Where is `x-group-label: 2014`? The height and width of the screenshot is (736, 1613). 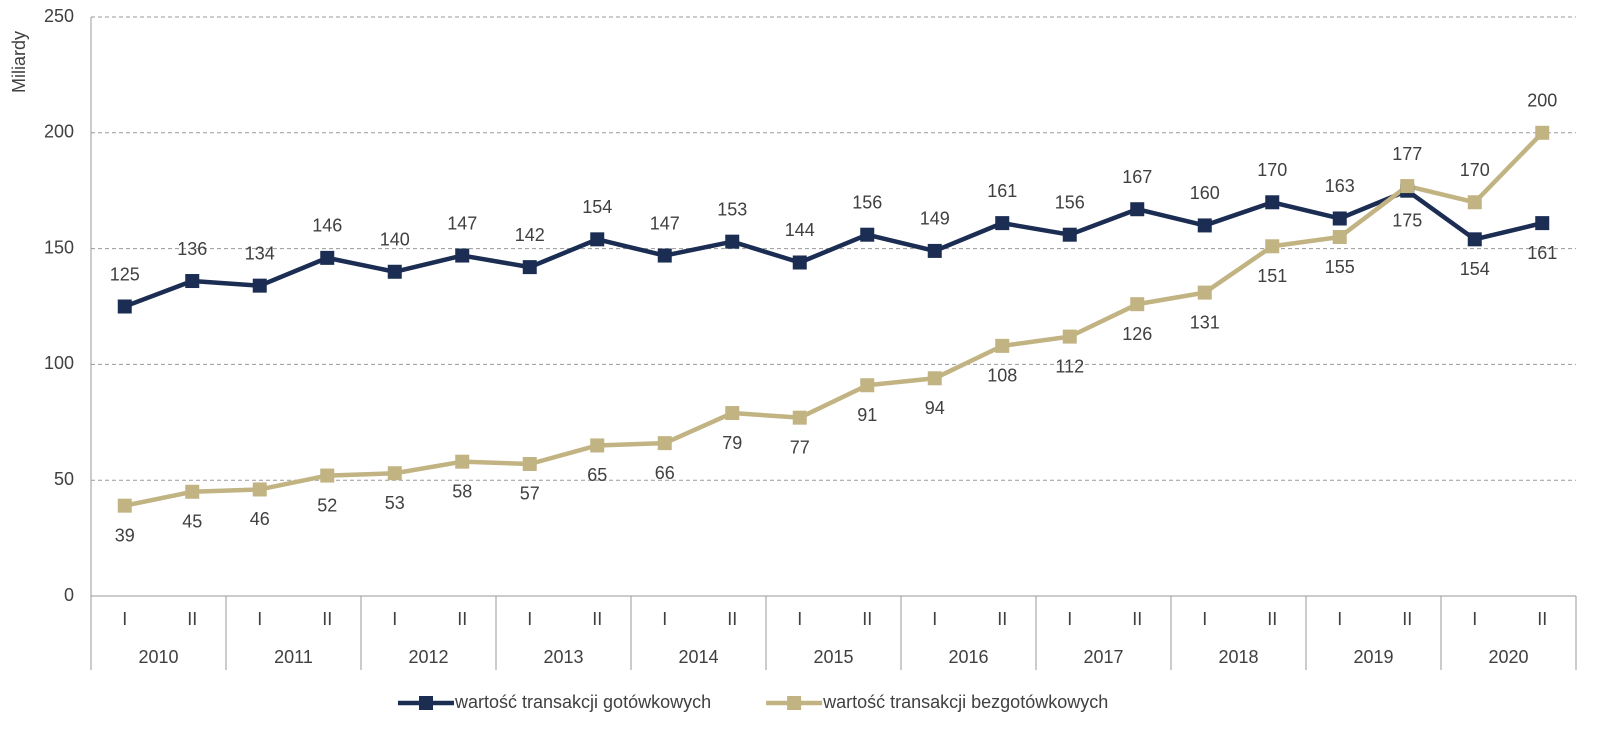
x-group-label: 2014 is located at coordinates (698, 657).